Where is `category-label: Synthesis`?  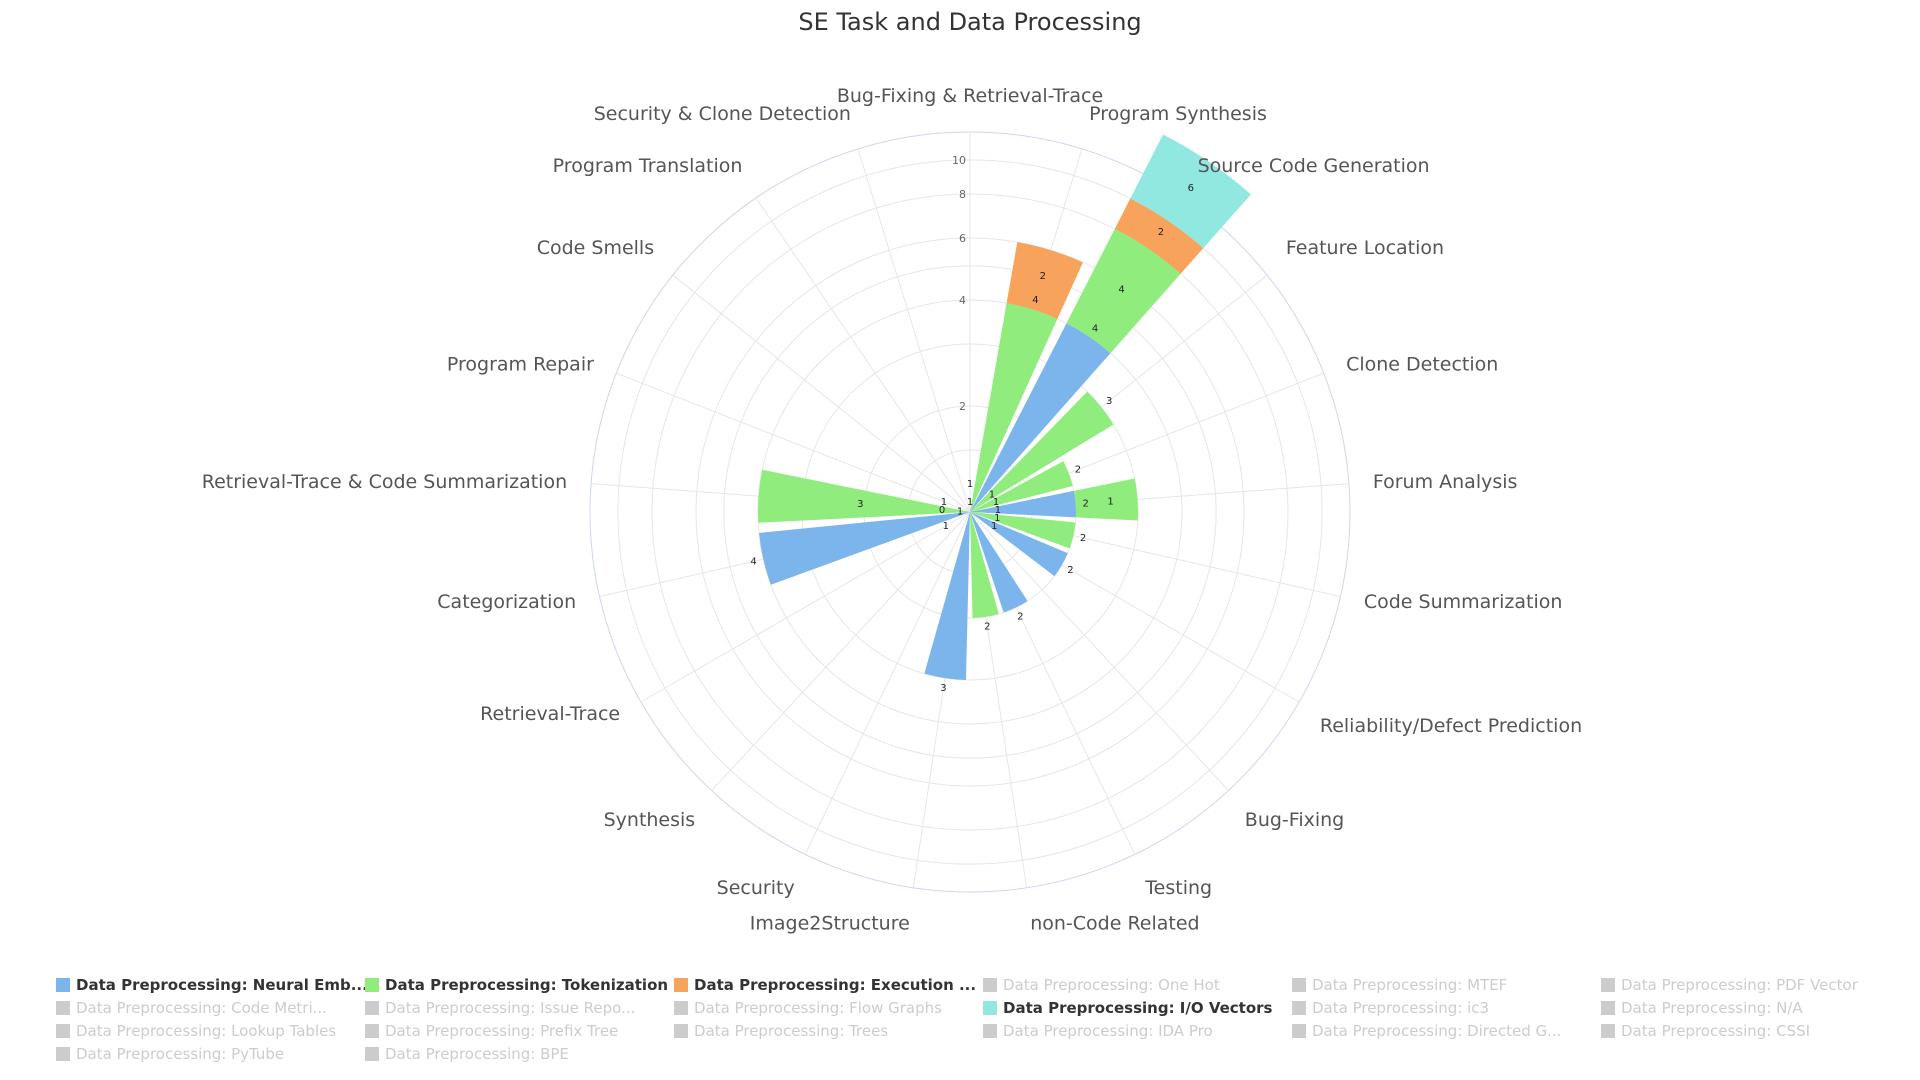
category-label: Synthesis is located at coordinates (650, 820).